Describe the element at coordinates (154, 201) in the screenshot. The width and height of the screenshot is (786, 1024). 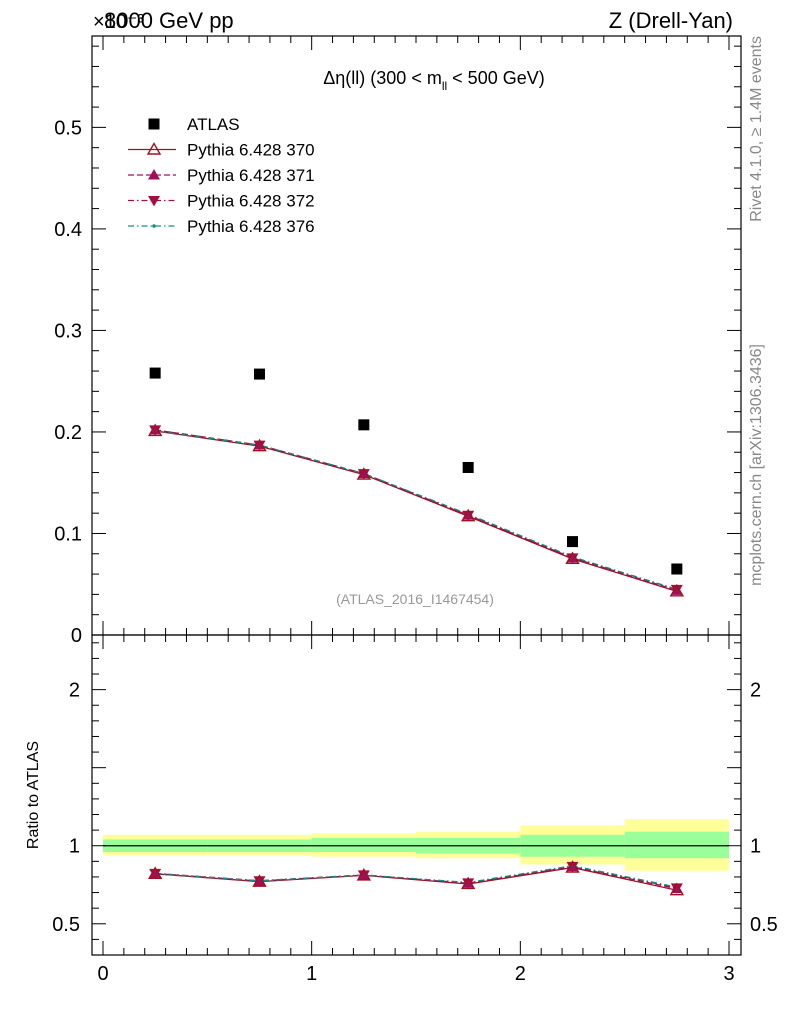
I see `legend-marker-p372` at that location.